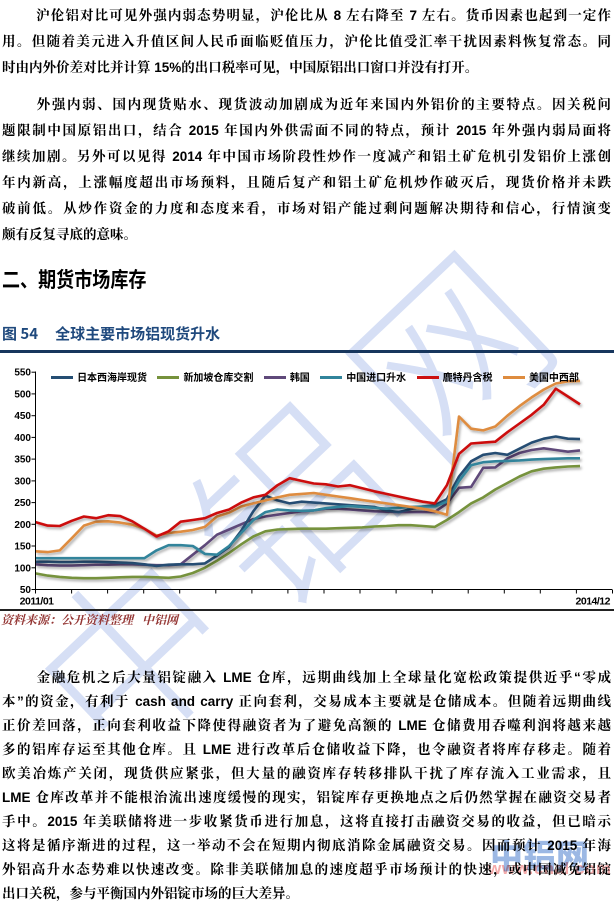 The image size is (614, 906). I want to click on svg-text: 200, so click(22, 525).